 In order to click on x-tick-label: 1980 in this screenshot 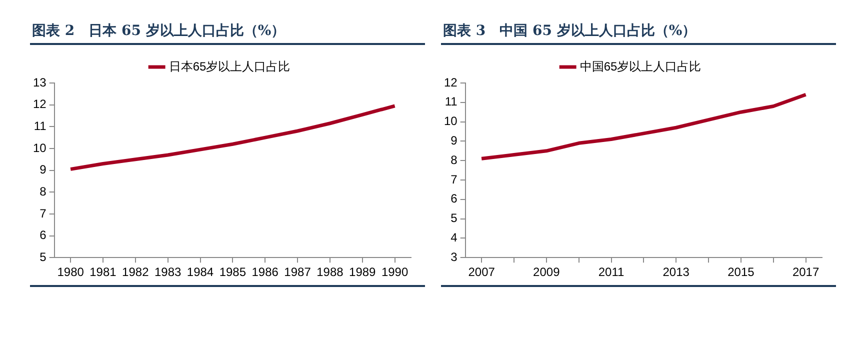, I will do `click(70, 272)`.